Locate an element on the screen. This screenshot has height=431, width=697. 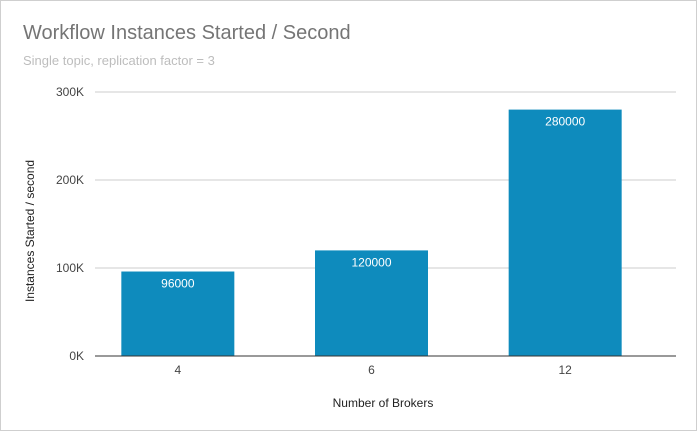
x-tick-label: 4 is located at coordinates (177, 370).